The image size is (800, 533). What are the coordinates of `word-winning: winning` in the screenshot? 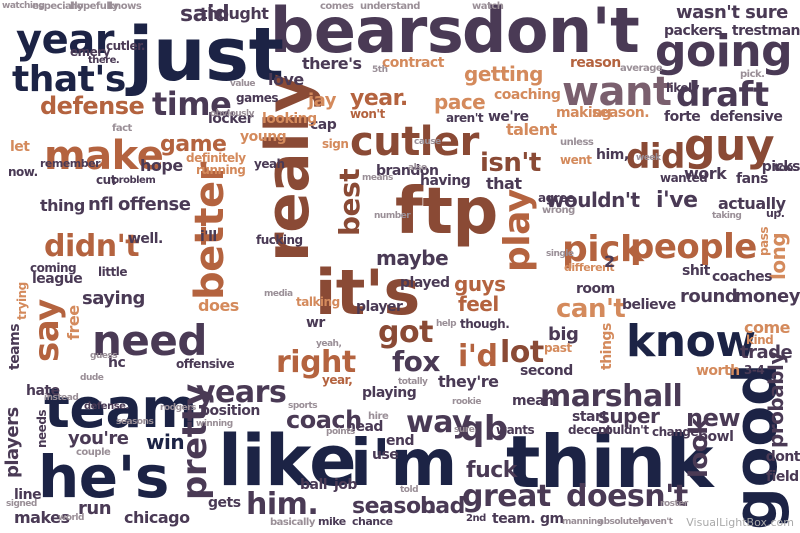 It's located at (214, 424).